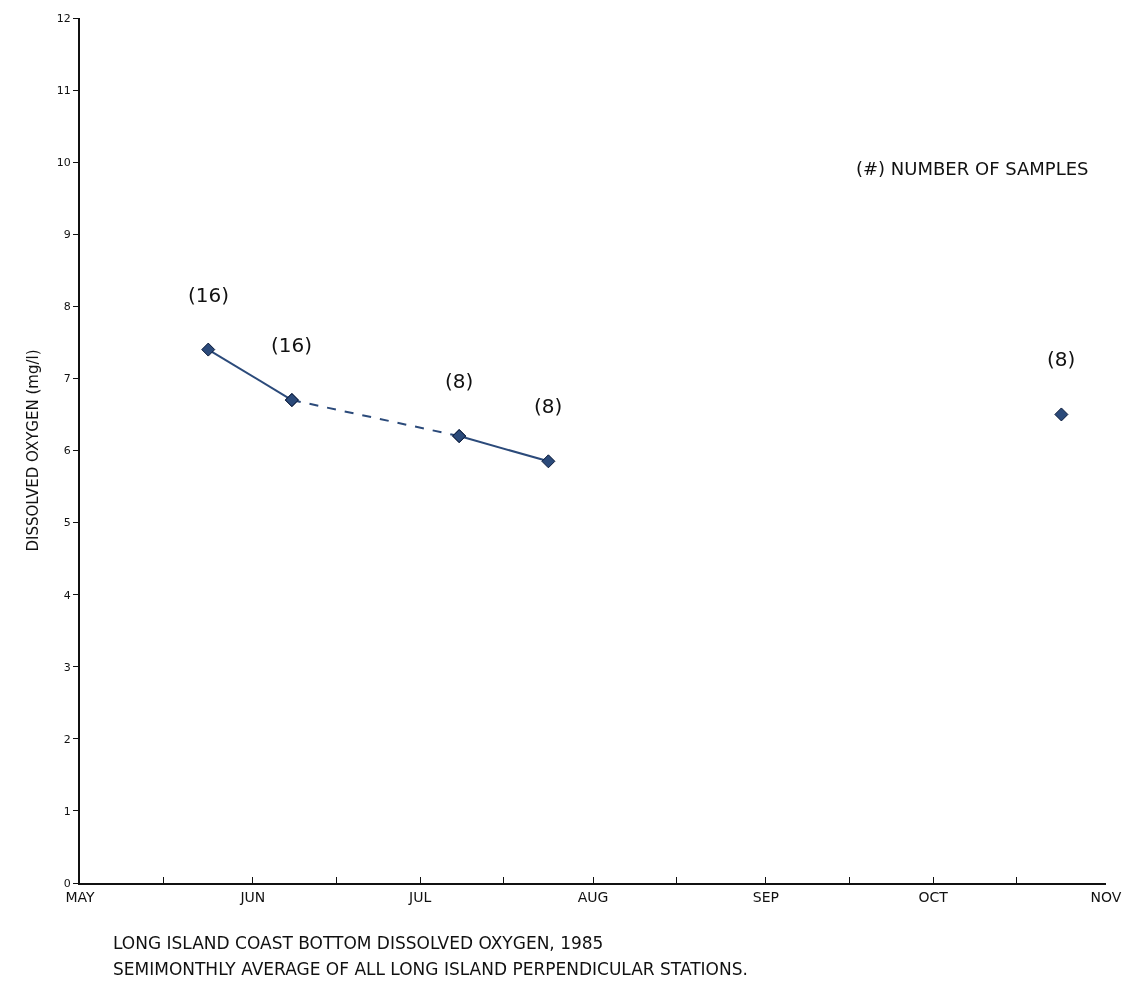 The image size is (1134, 995). Describe the element at coordinates (933, 896) in the screenshot. I see `x-tick-label: OCT` at that location.